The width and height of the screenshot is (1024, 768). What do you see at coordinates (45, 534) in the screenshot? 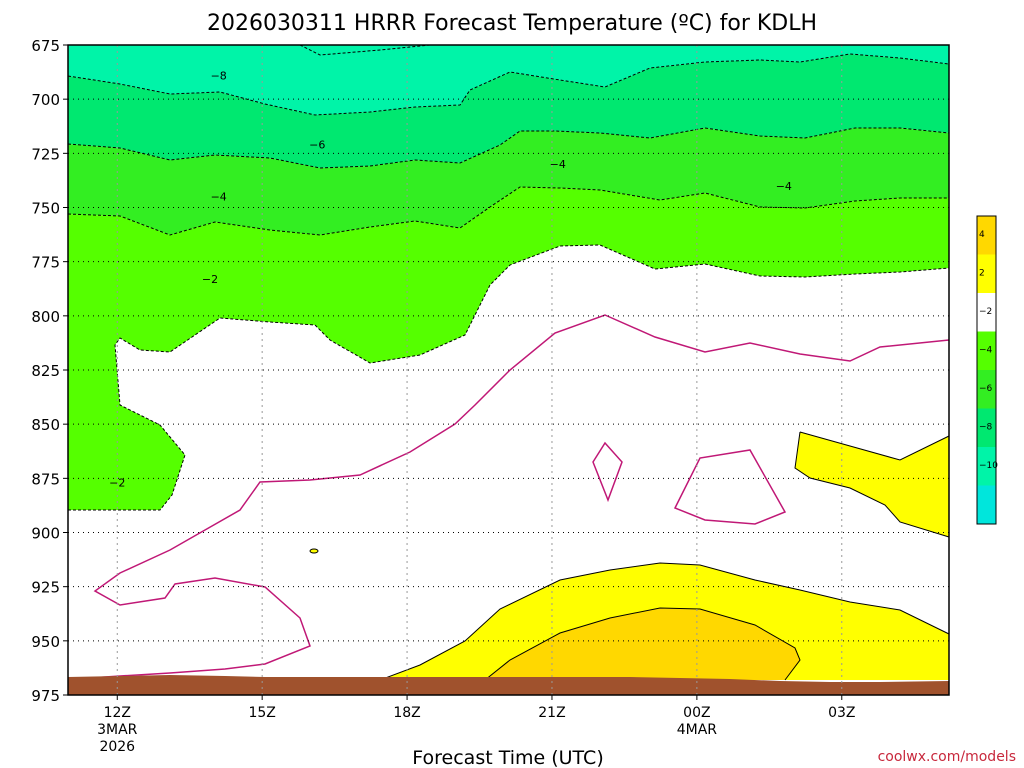
I see `y-tick-label: 900` at bounding box center [45, 534].